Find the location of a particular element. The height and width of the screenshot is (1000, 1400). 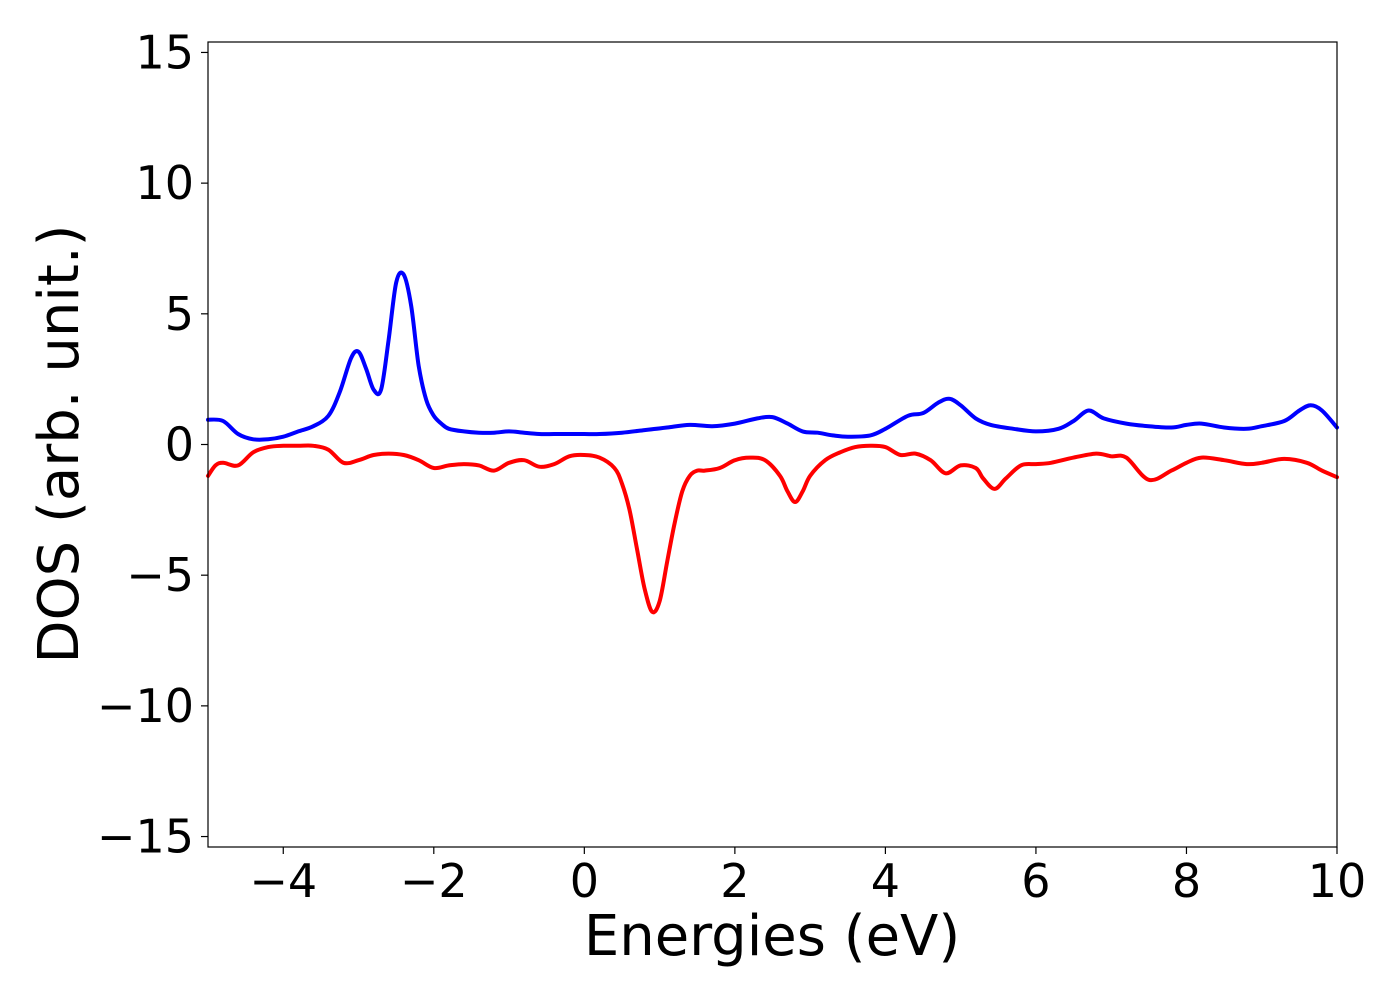

x-axis-label: Energies (eV) is located at coordinates (772, 936).